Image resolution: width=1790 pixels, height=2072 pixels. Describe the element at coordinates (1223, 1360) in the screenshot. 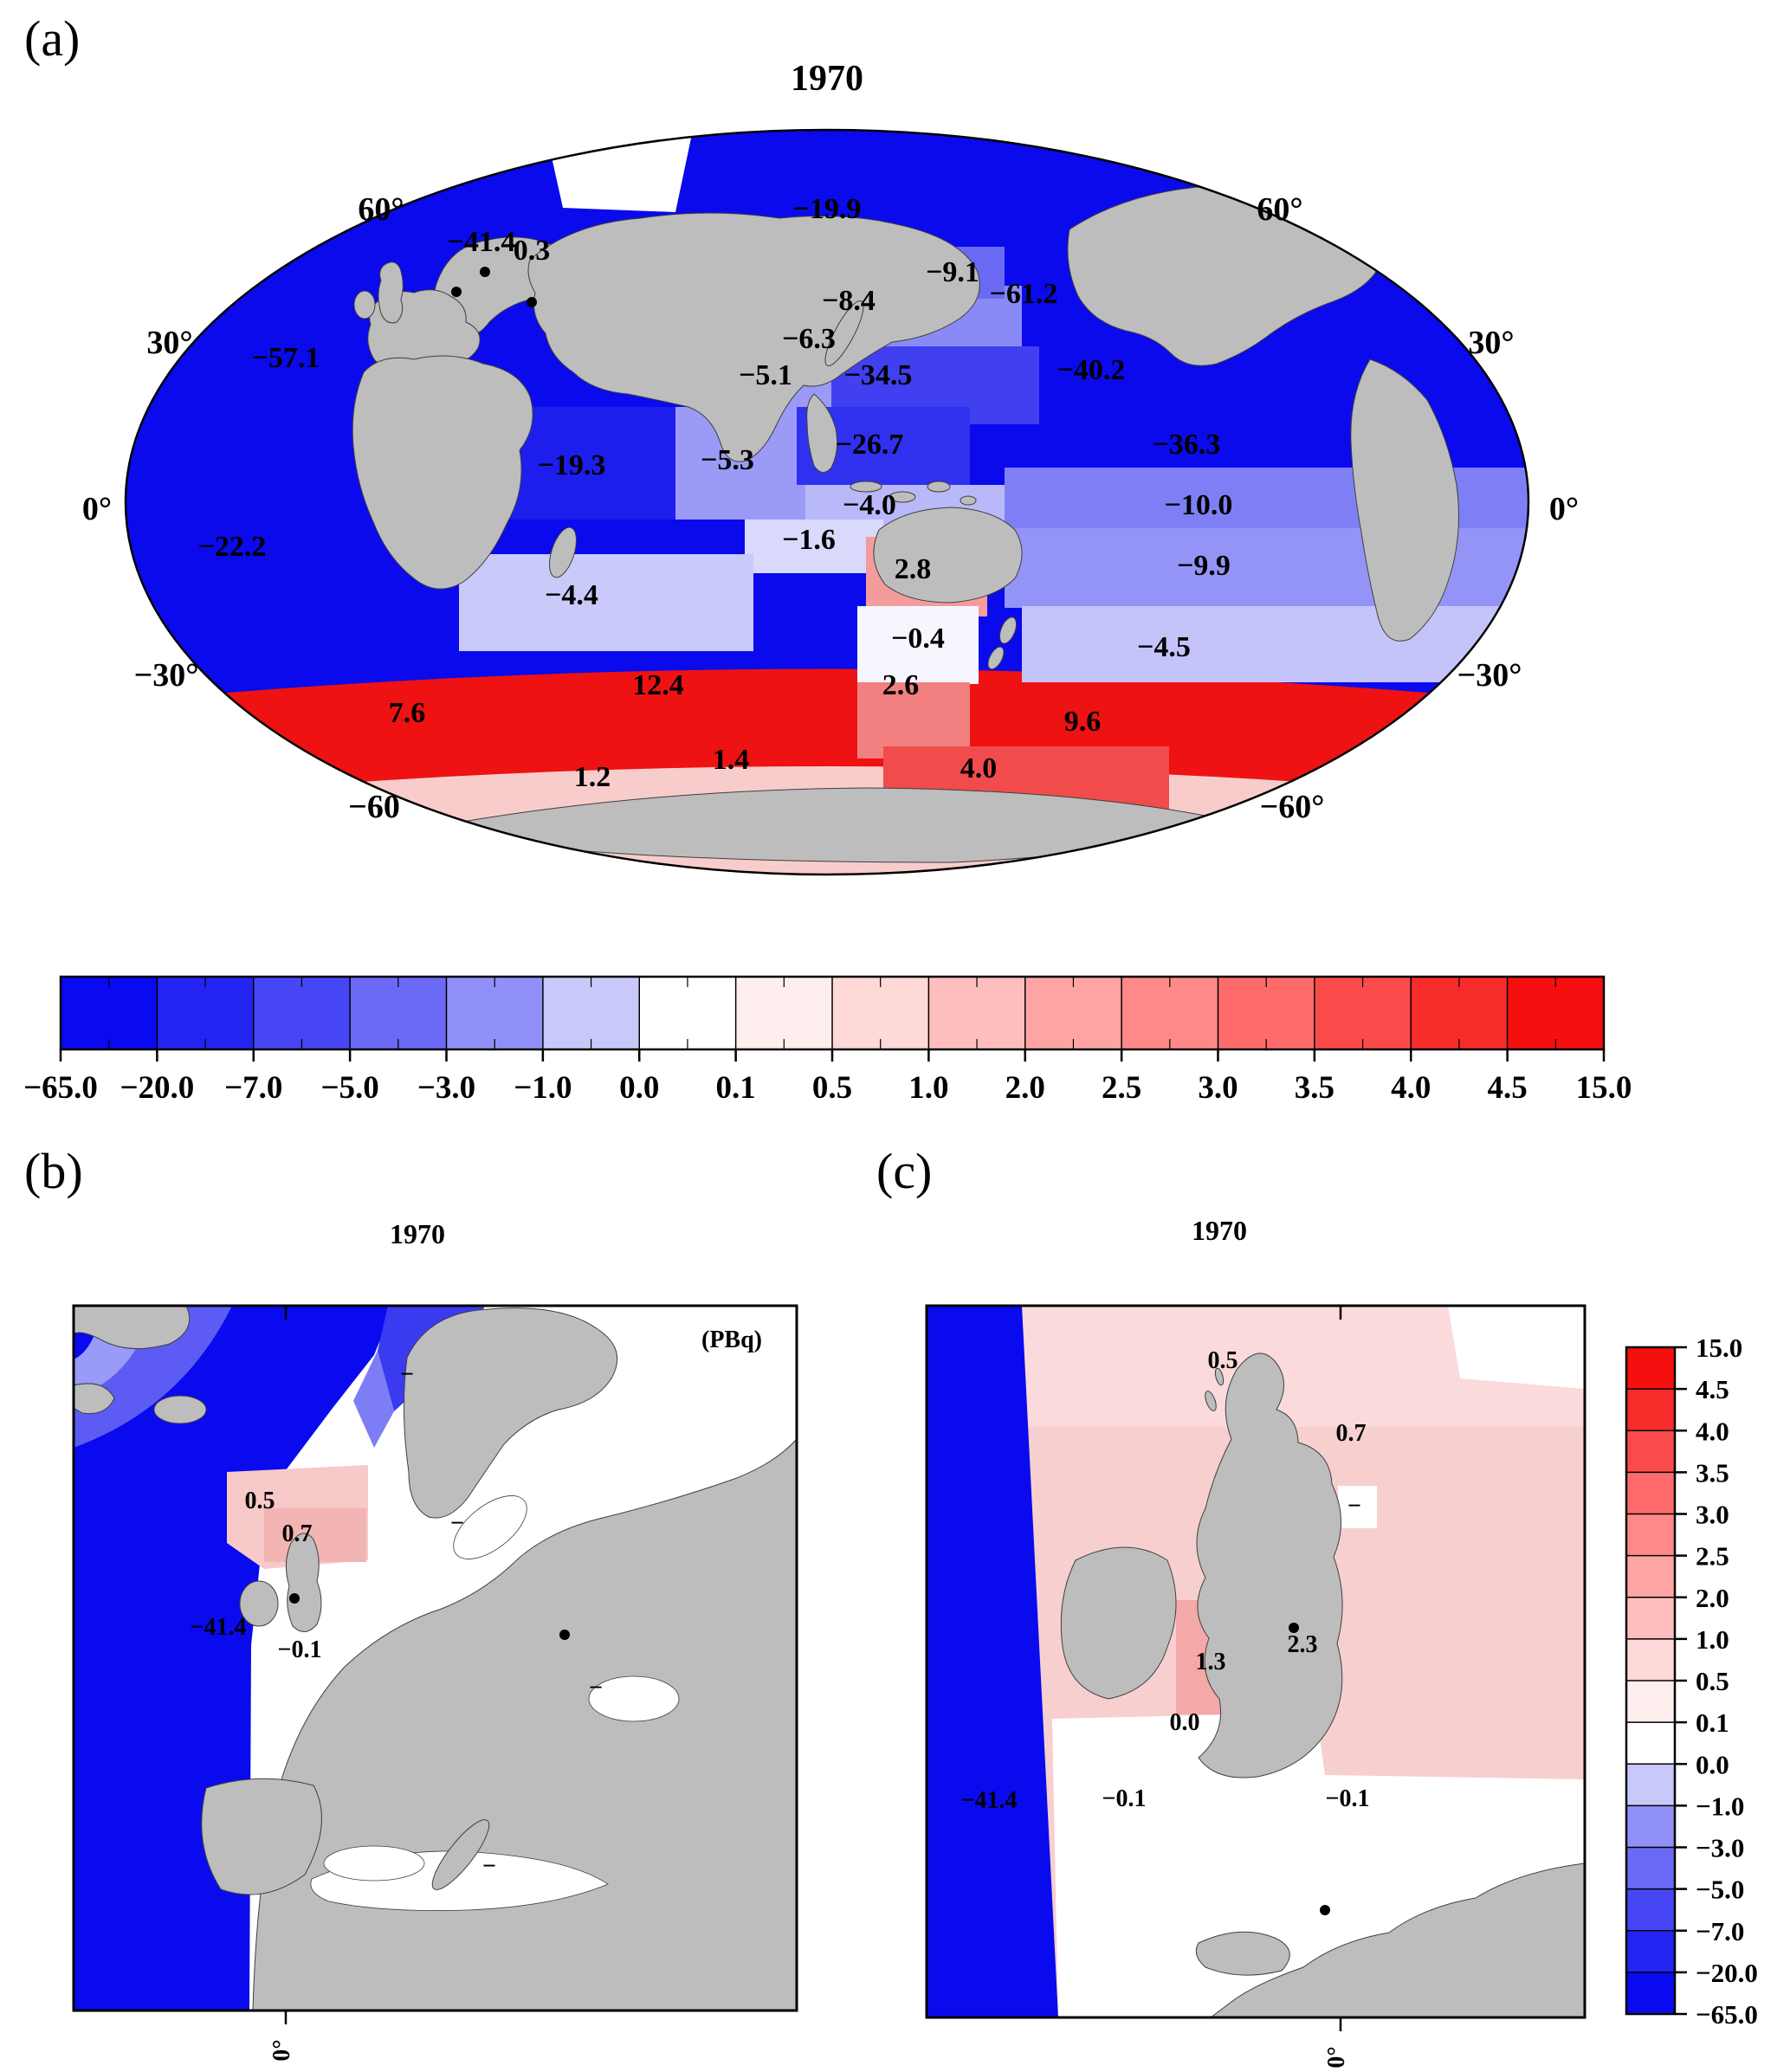

I see `value-label: 0.5` at that location.